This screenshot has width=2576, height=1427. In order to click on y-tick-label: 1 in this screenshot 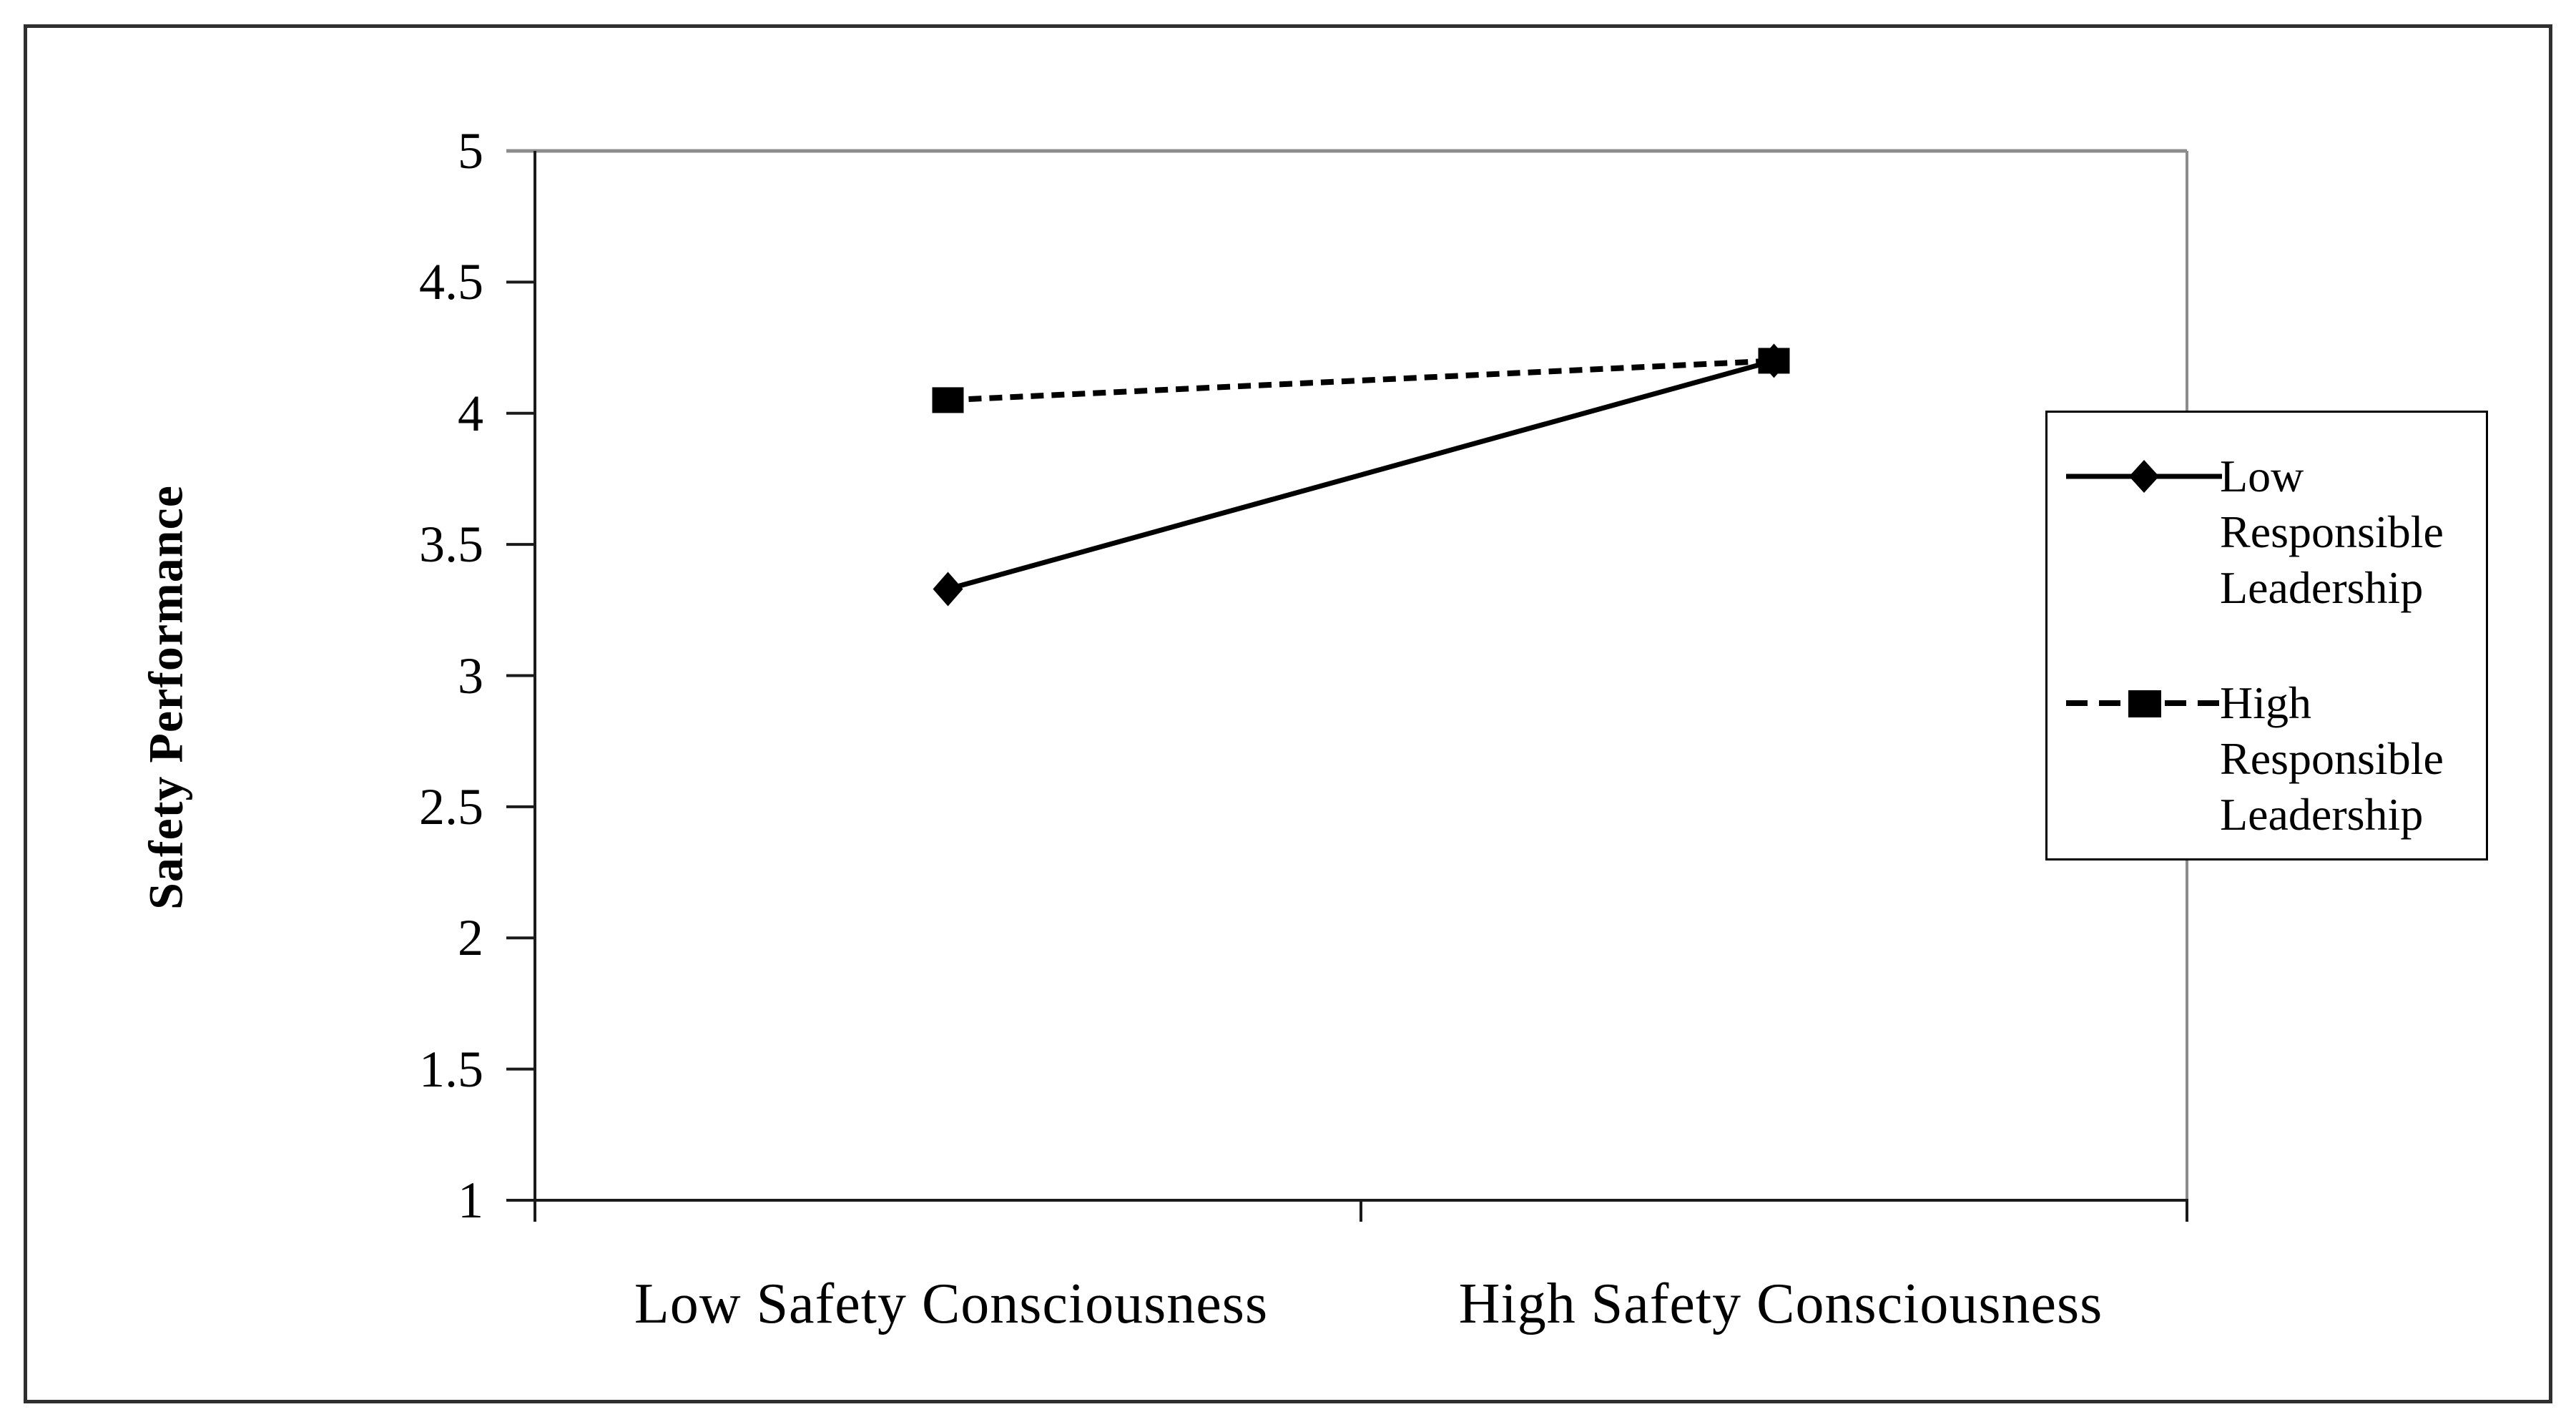, I will do `click(471, 1200)`.